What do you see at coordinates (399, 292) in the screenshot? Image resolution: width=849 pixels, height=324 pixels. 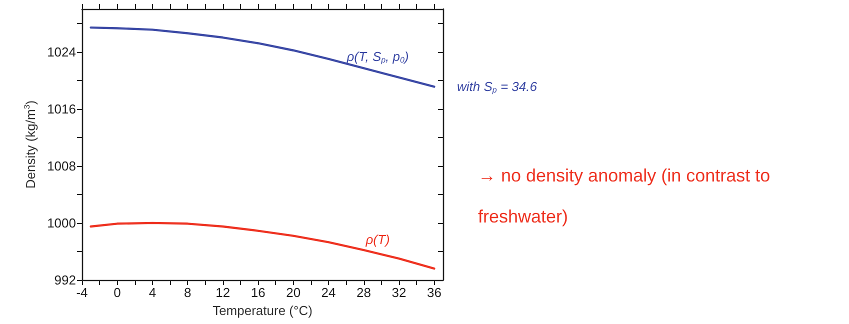 I see `x-tick-label: 32` at bounding box center [399, 292].